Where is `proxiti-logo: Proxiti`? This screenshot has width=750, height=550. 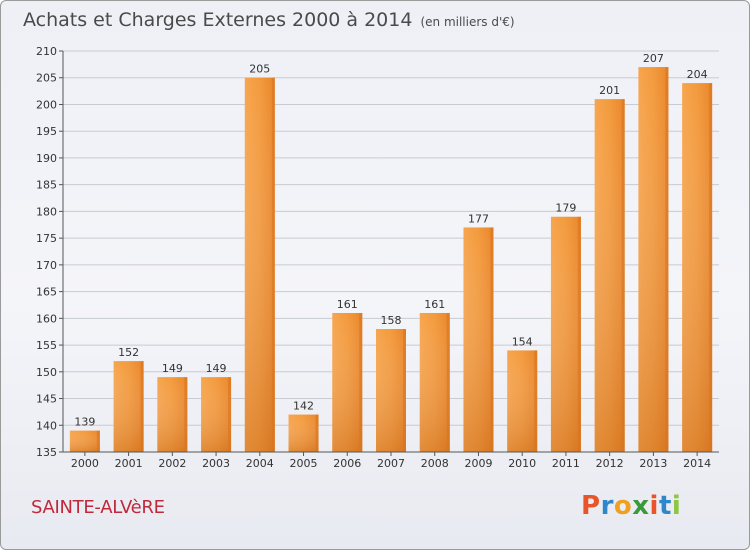 proxiti-logo: Proxiti is located at coordinates (631, 506).